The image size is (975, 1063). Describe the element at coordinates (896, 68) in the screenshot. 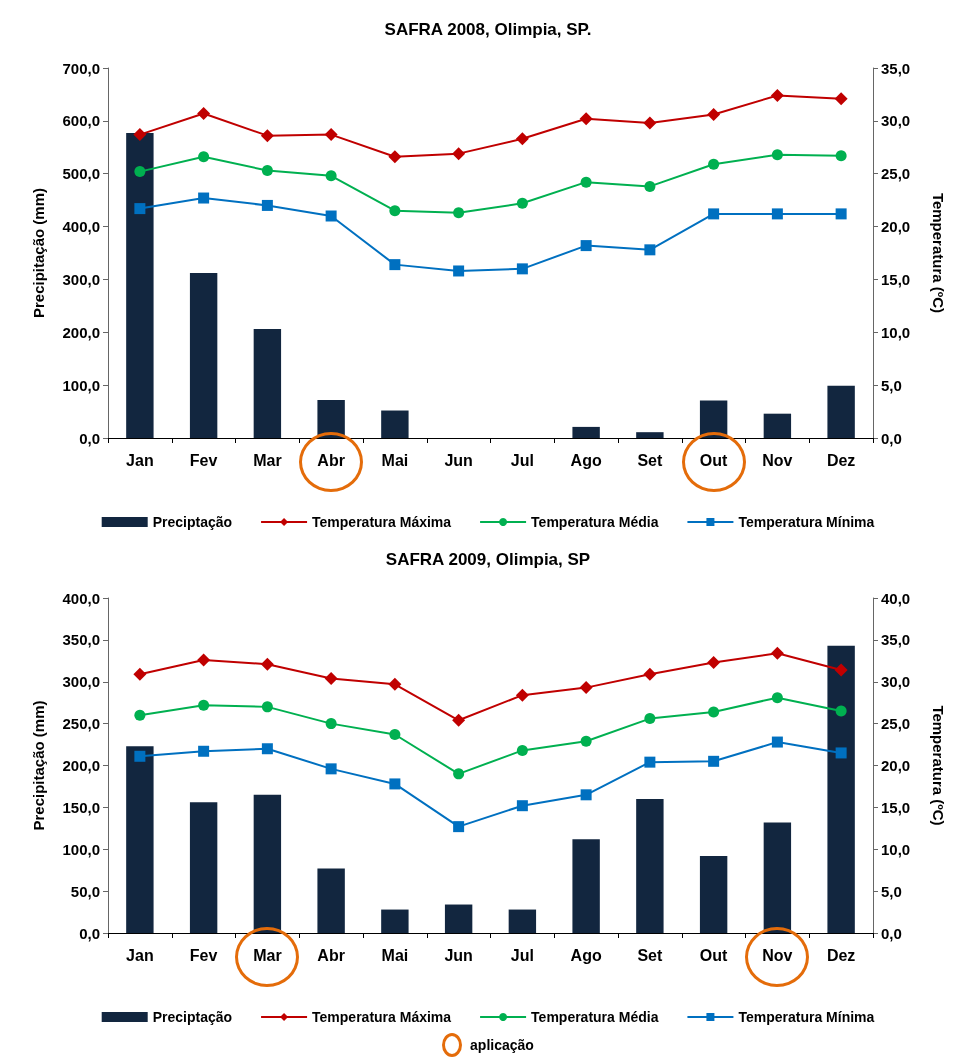

I see `y2-tick-label: 35,0` at that location.